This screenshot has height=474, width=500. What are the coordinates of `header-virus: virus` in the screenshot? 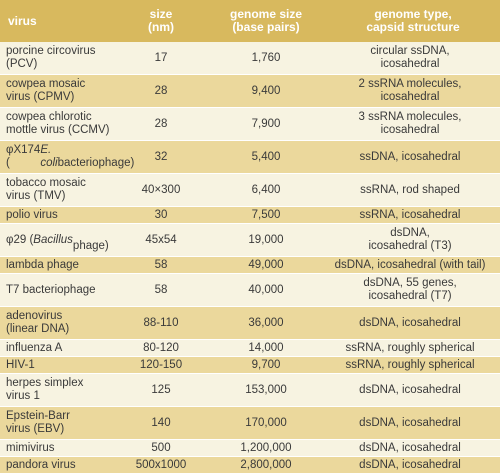 It's located at (22, 20).